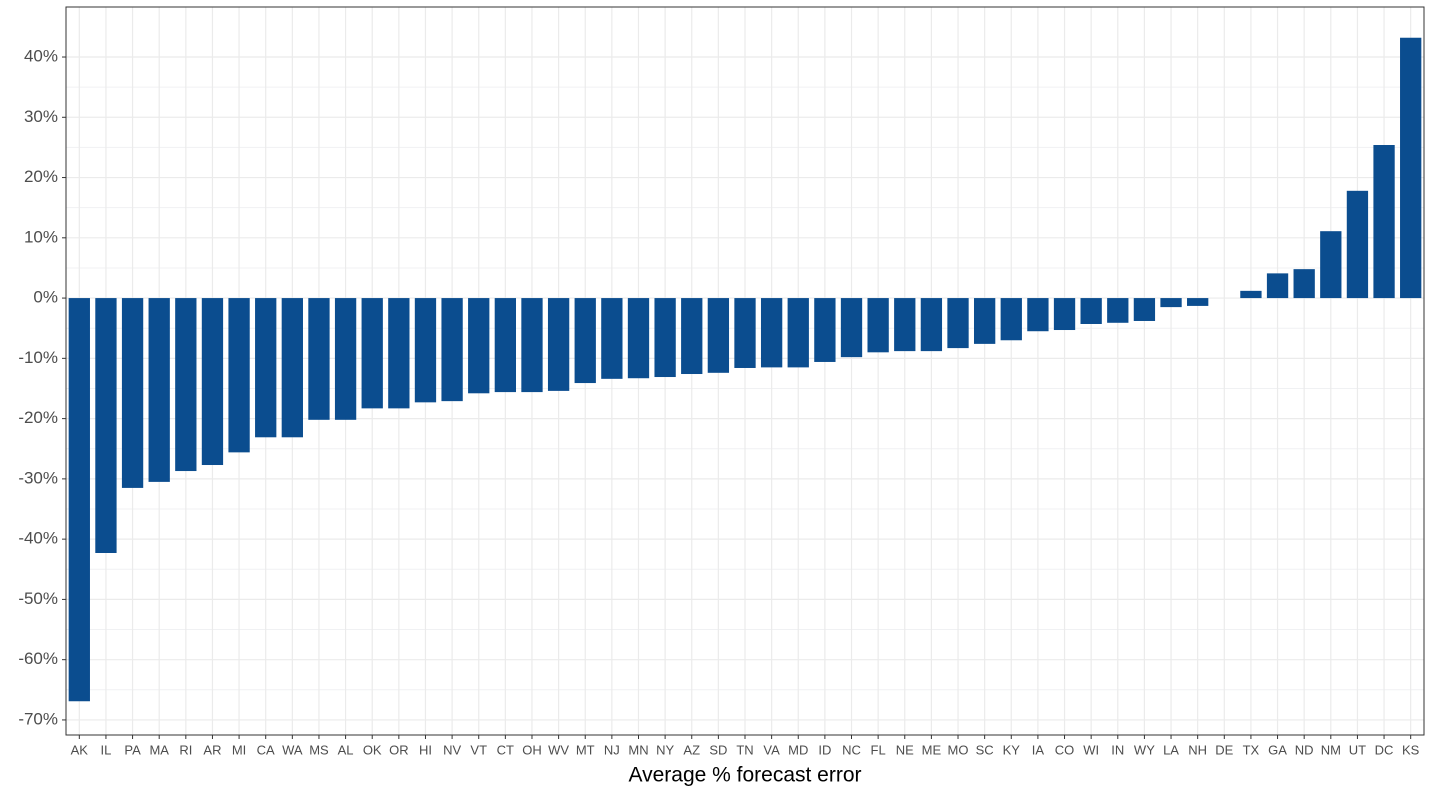 The image size is (1435, 791). What do you see at coordinates (319, 749) in the screenshot?
I see `x-tick-label: MS` at bounding box center [319, 749].